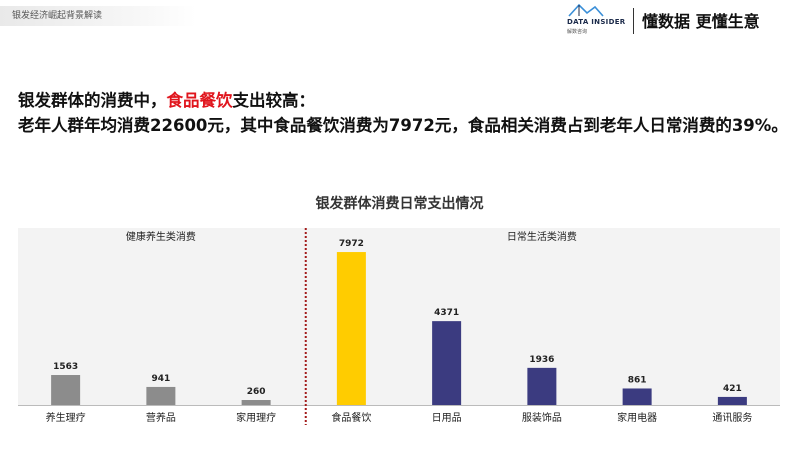  Describe the element at coordinates (403, 100) in the screenshot. I see `headline-line1: 银发群体的消费中，食品餐饮支出较高：` at that location.